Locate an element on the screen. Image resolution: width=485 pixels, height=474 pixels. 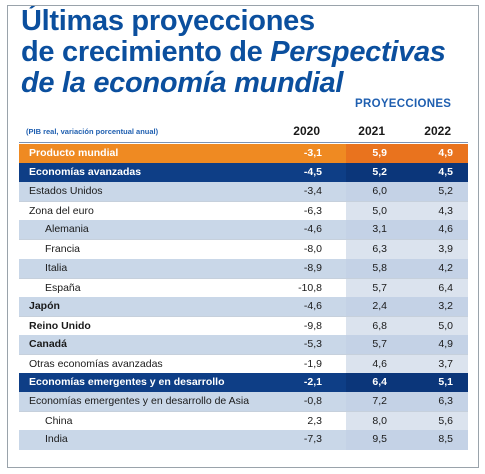
value-2022: 6,4 is located at coordinates (445, 287).